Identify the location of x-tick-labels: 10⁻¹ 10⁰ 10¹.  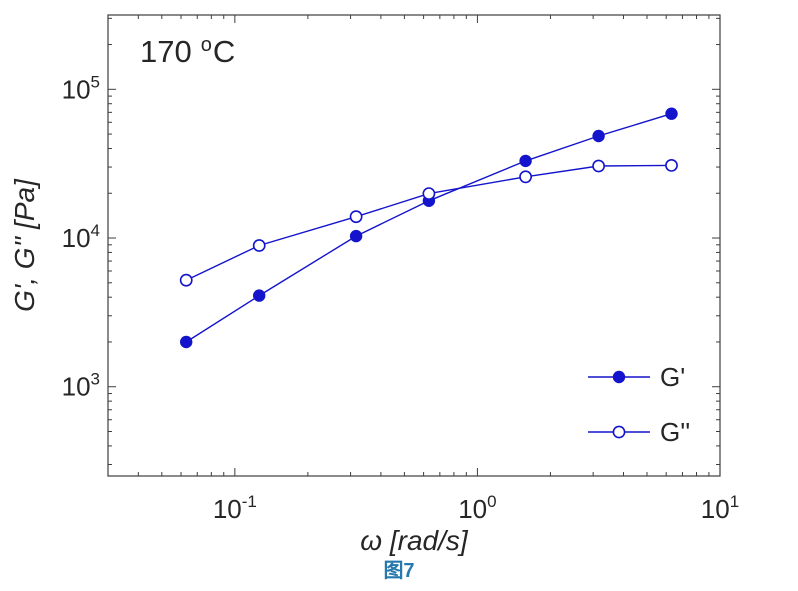
(476, 508).